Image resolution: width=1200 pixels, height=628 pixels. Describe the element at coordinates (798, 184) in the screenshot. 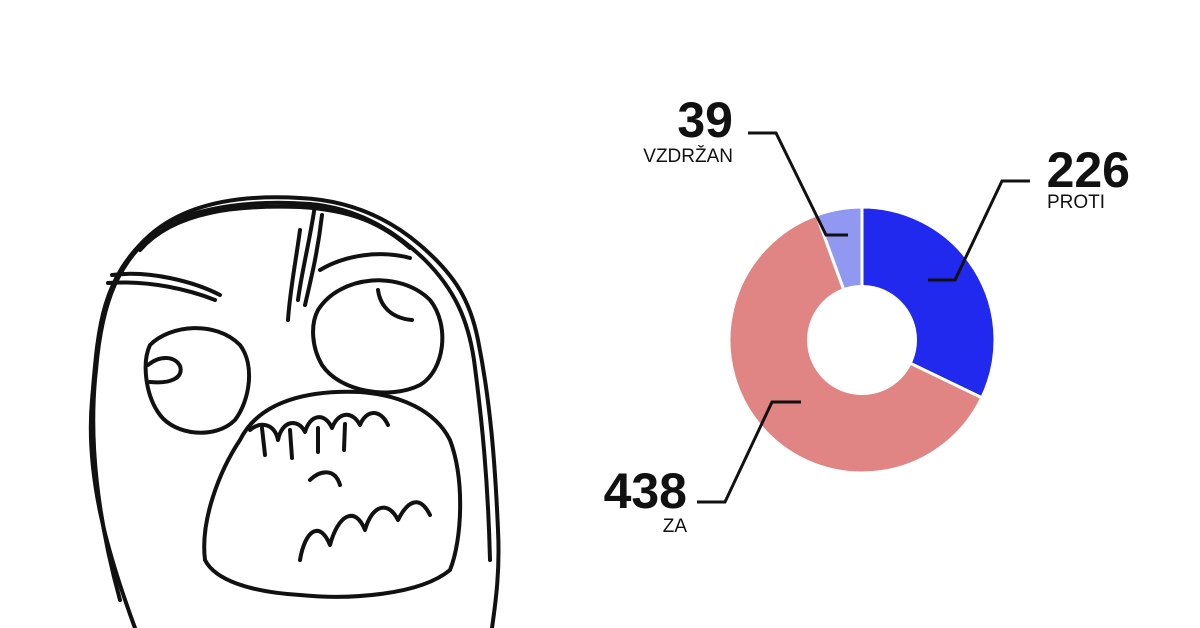

I see `leader-line-vzdrzan` at that location.